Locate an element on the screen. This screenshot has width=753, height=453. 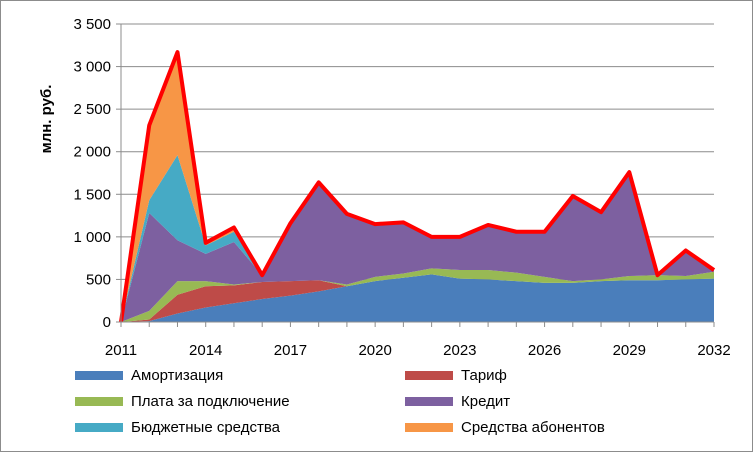
y-tick-label: 3 500 is located at coordinates (92, 24).